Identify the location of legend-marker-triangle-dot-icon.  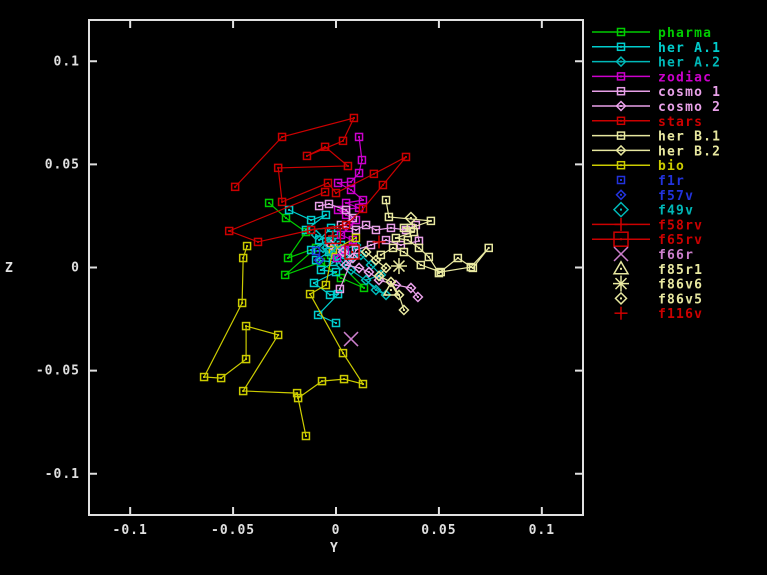
(621, 267).